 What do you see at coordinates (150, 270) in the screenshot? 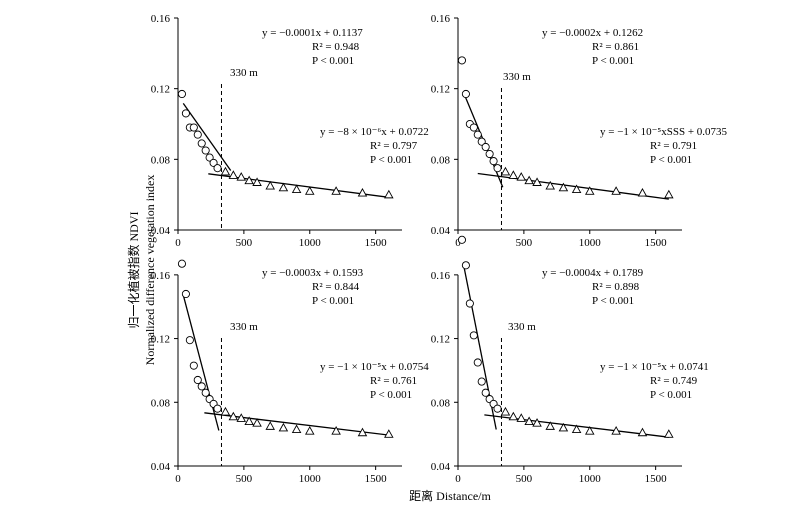
I see `y-axis-label-en: Normalized difference vegetation index` at bounding box center [150, 270].